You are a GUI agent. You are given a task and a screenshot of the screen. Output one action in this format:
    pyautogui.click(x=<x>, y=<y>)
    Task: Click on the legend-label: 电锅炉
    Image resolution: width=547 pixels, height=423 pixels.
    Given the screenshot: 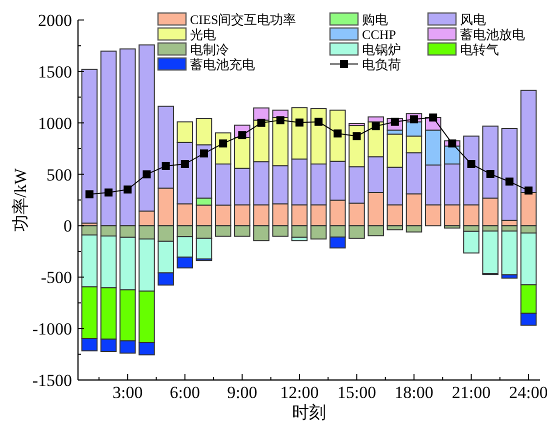 What is the action you would take?
    pyautogui.click(x=381, y=49)
    